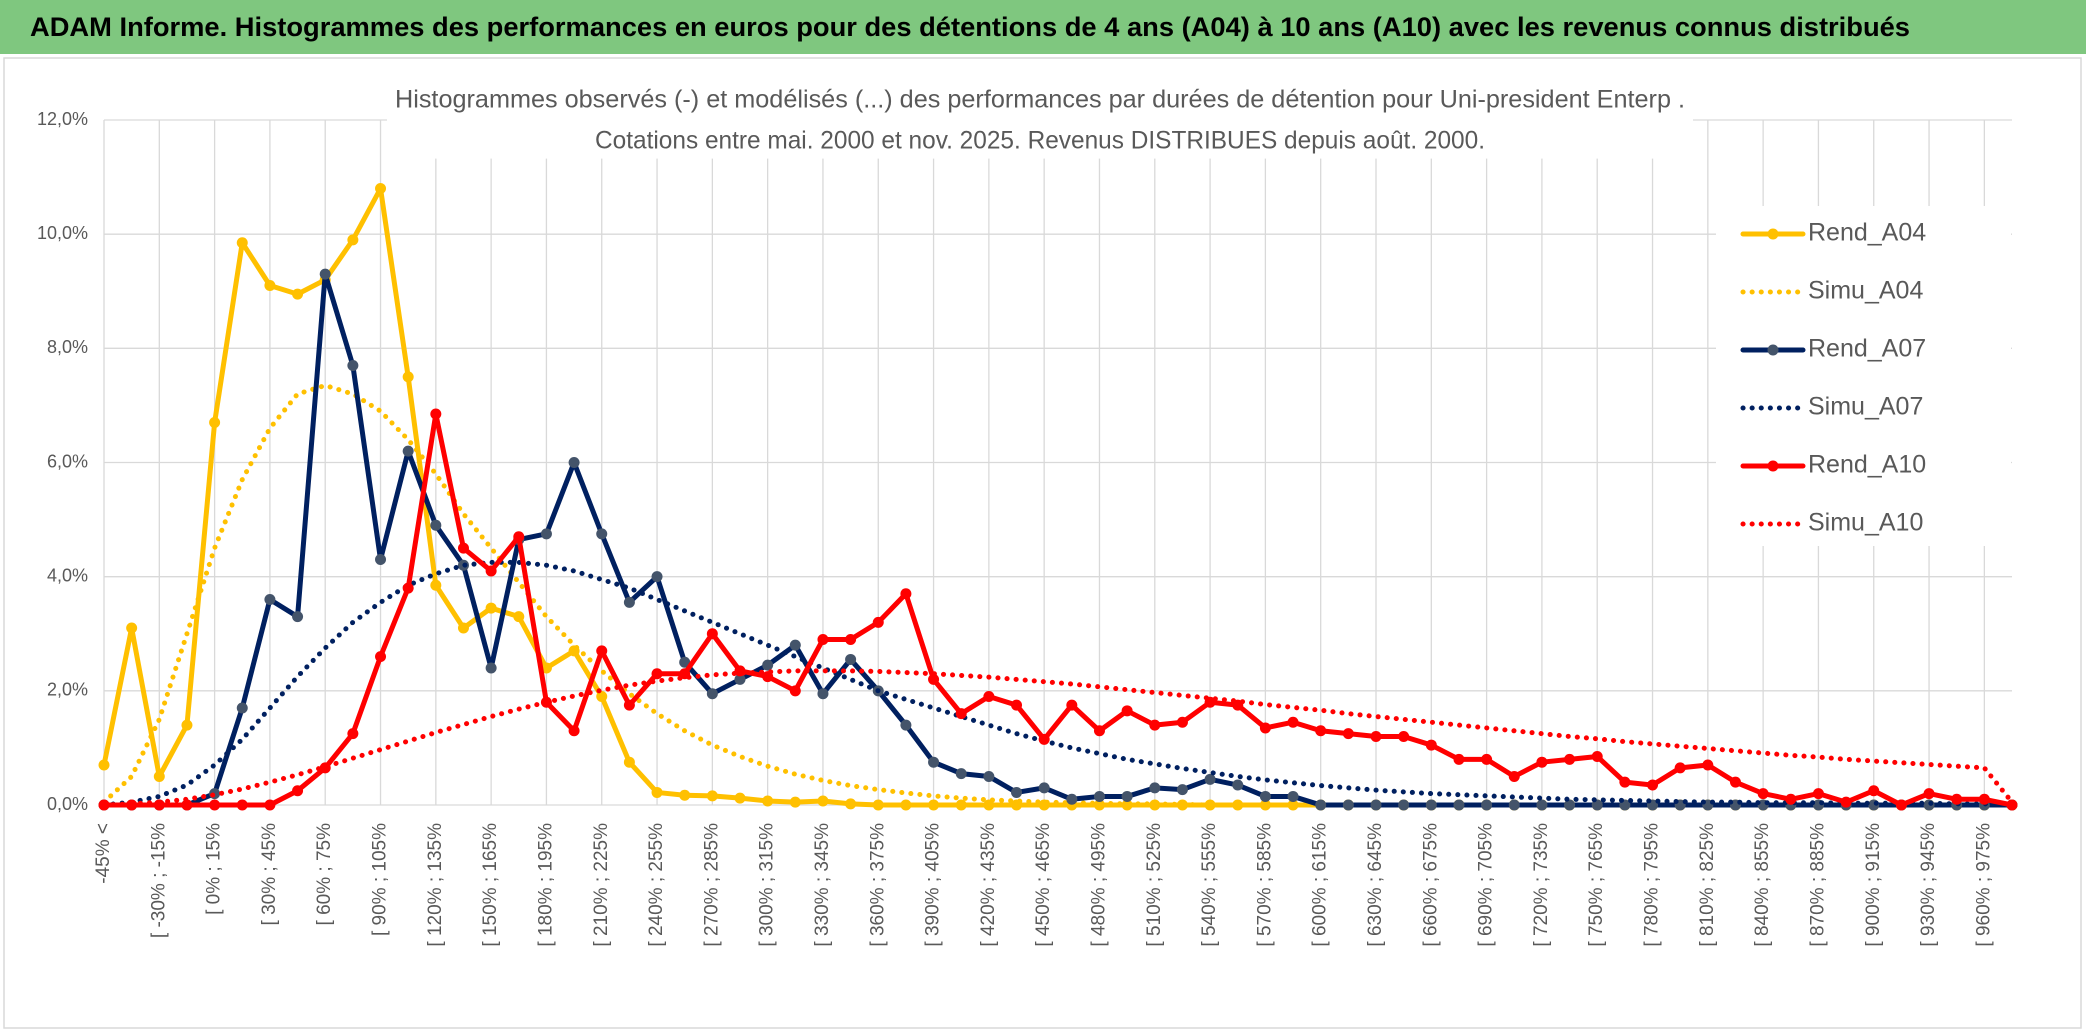 The width and height of the screenshot is (2086, 1033). What do you see at coordinates (1486, 885) in the screenshot?
I see `x-tick-label: [ 690% ; 705%` at bounding box center [1486, 885].